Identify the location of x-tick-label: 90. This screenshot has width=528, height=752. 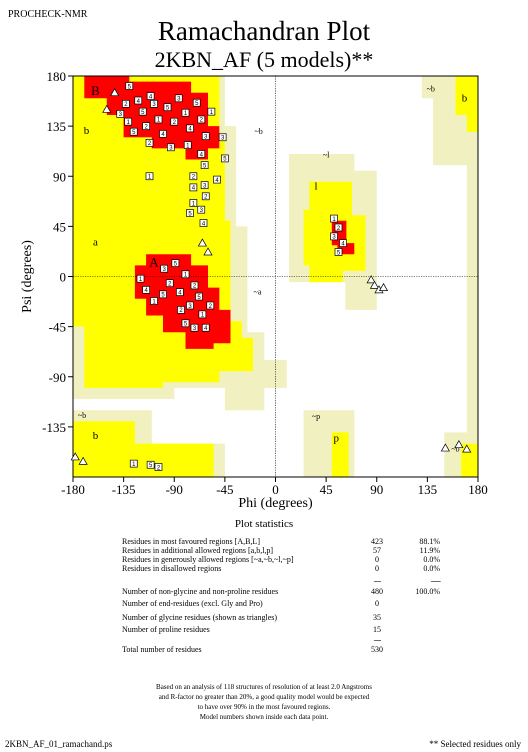
(376, 489).